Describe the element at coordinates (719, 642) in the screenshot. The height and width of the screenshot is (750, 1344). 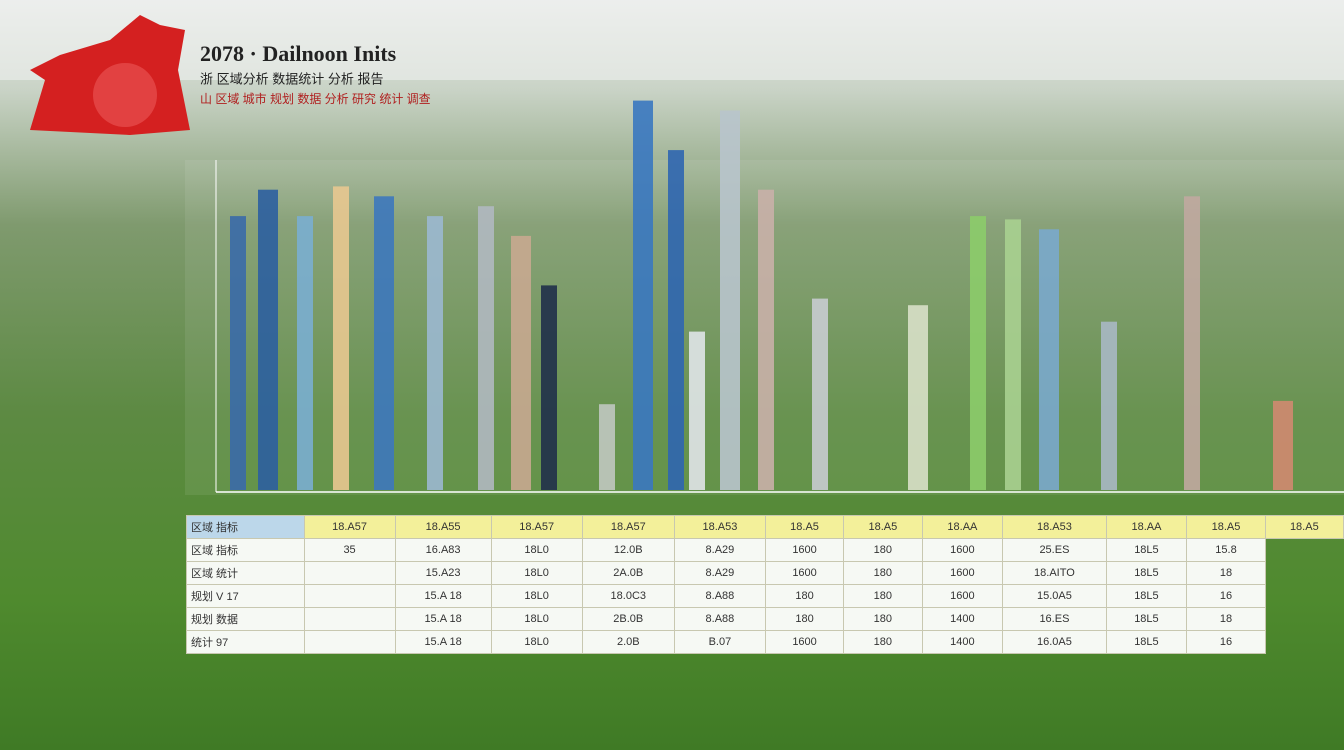
I see `table-cell: B.07` at that location.